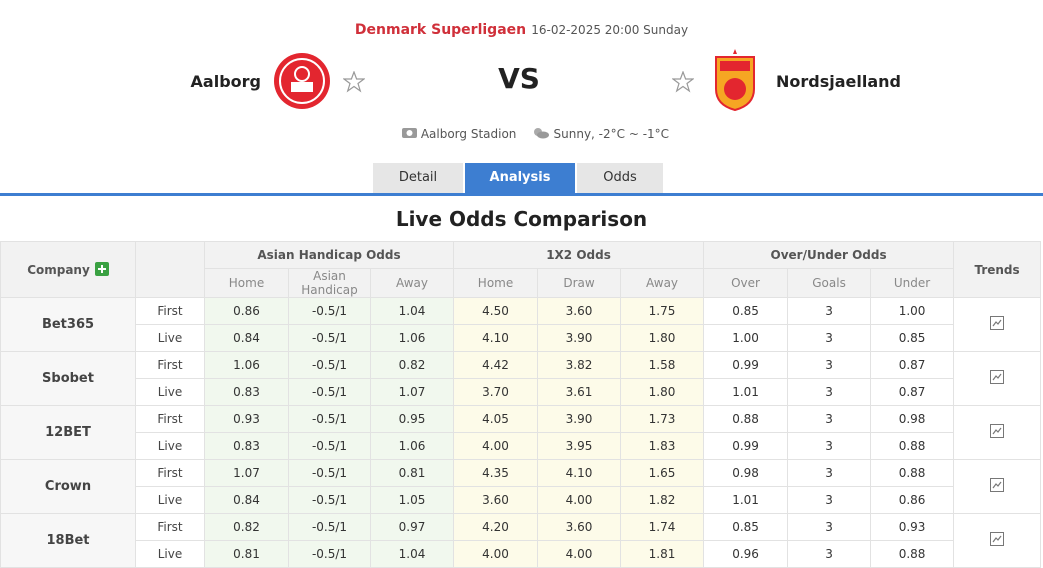  Describe the element at coordinates (662, 554) in the screenshot. I see `odds-value: 1.81` at that location.